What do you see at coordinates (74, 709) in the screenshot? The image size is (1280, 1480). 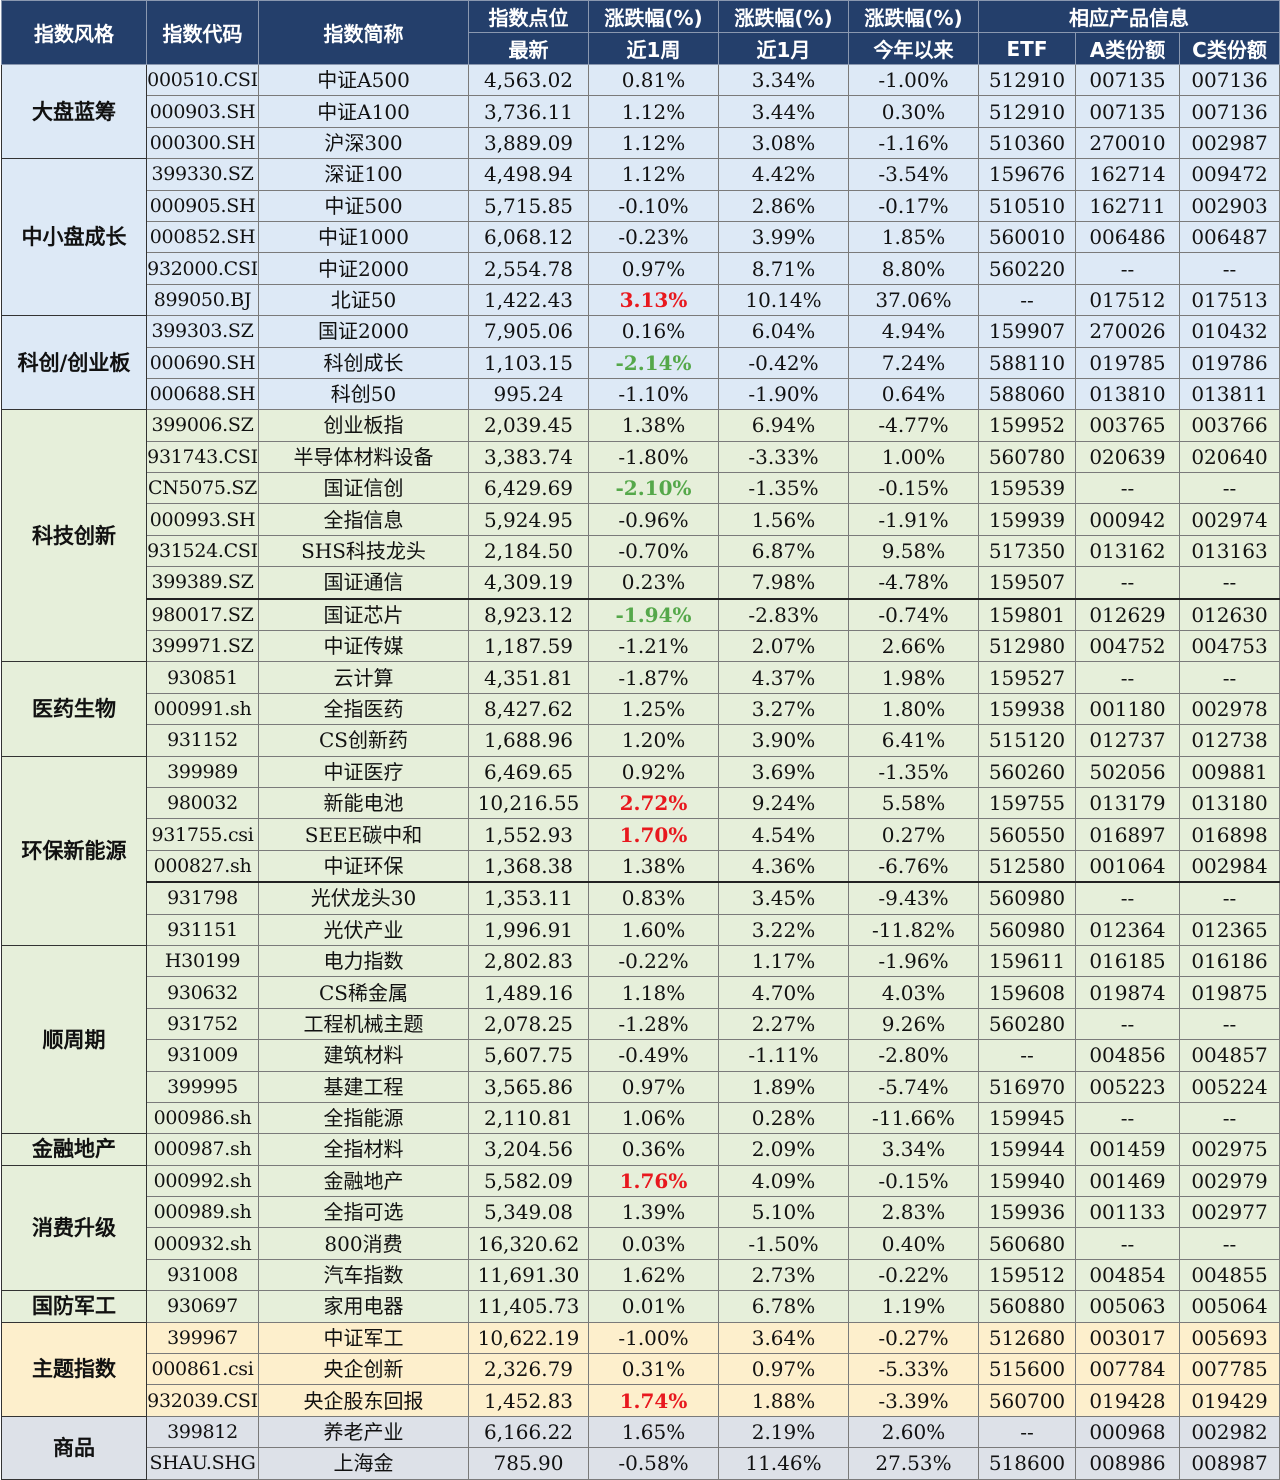 I see `style-category-cell: 医药生物` at bounding box center [74, 709].